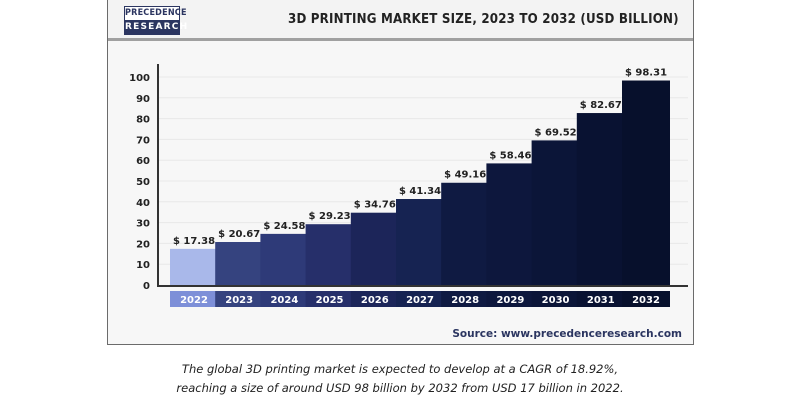 The image size is (800, 400). What do you see at coordinates (157, 27) in the screenshot?
I see `logo-line-2: RESEARCH` at bounding box center [157, 27].